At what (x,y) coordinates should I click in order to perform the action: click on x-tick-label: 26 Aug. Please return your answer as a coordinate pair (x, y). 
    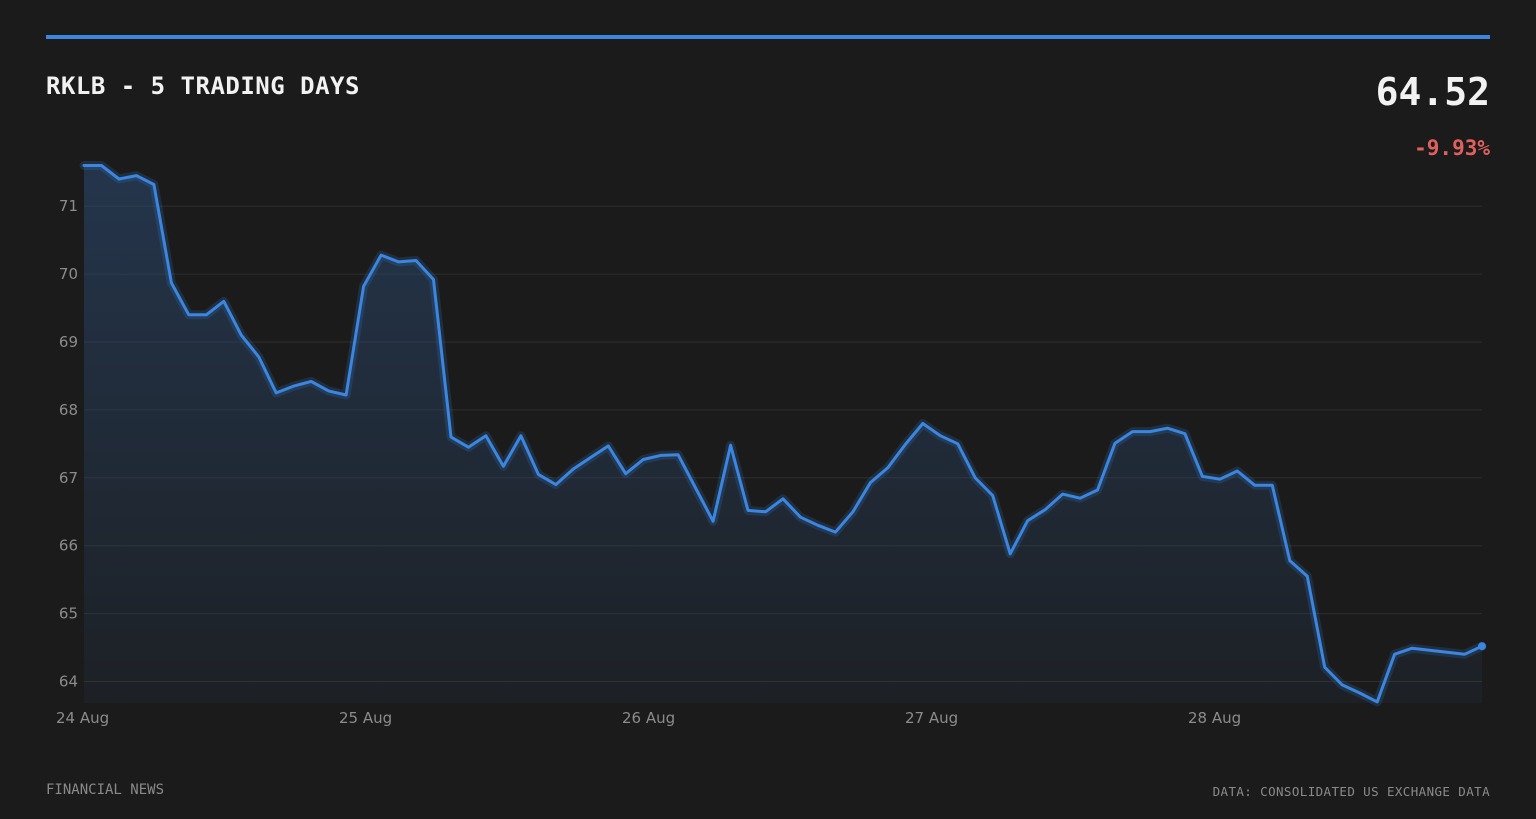
    Looking at the image, I should click on (648, 718).